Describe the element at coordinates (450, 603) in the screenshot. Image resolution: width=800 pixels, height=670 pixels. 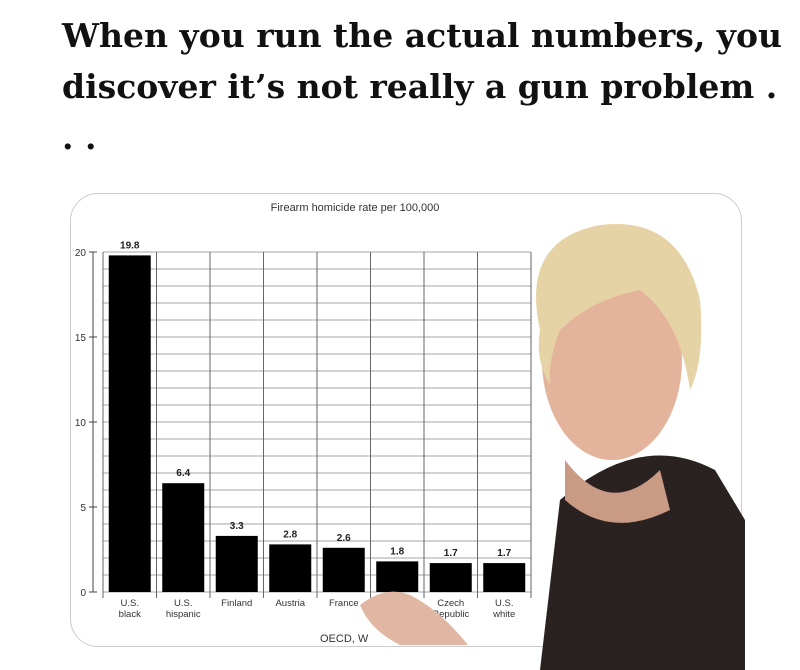
I see `x-tick-label: Czech` at that location.